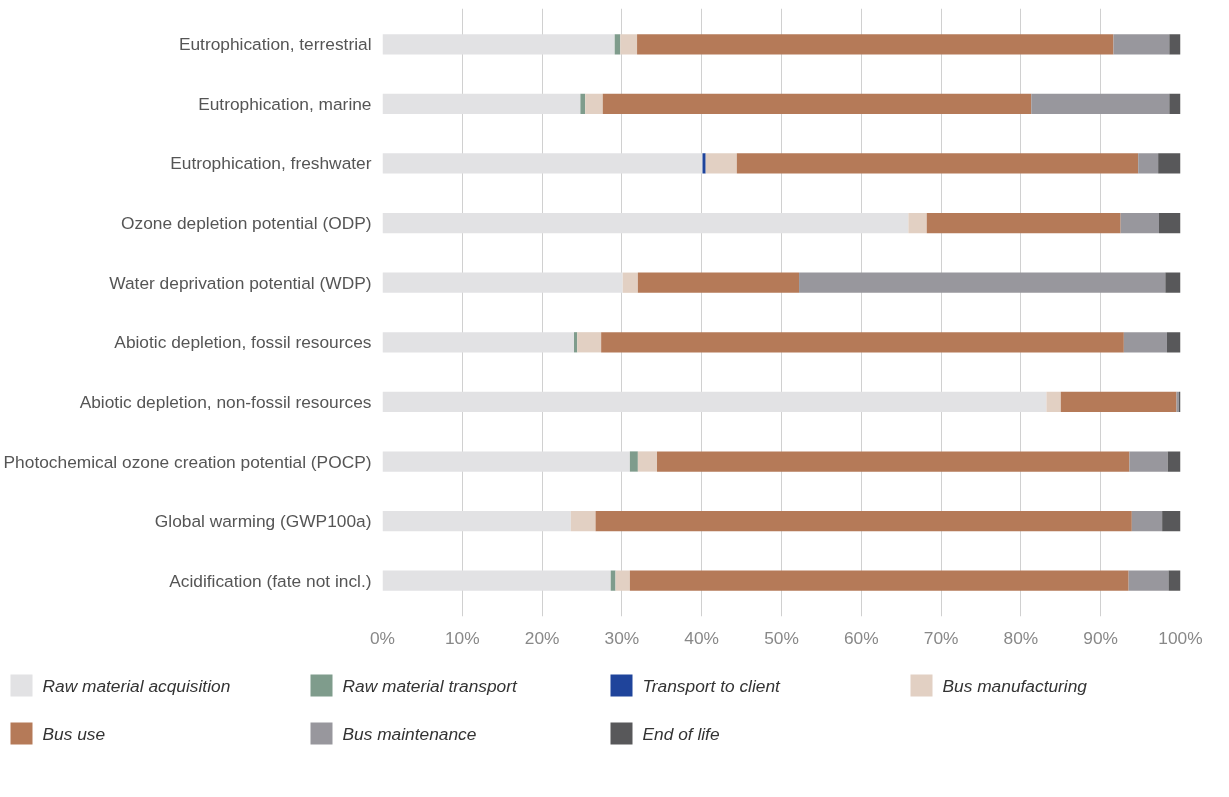 The width and height of the screenshot is (1229, 797). I want to click on x-tick-label: 40%, so click(702, 637).